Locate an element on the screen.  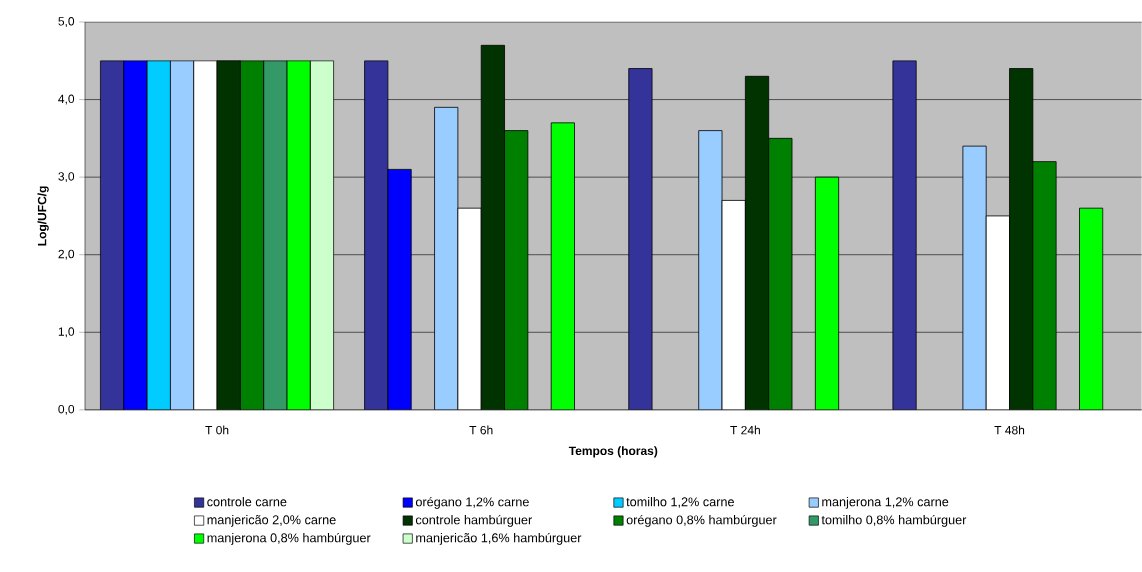
legend-label: tomilho 1,2% carne is located at coordinates (680, 502).